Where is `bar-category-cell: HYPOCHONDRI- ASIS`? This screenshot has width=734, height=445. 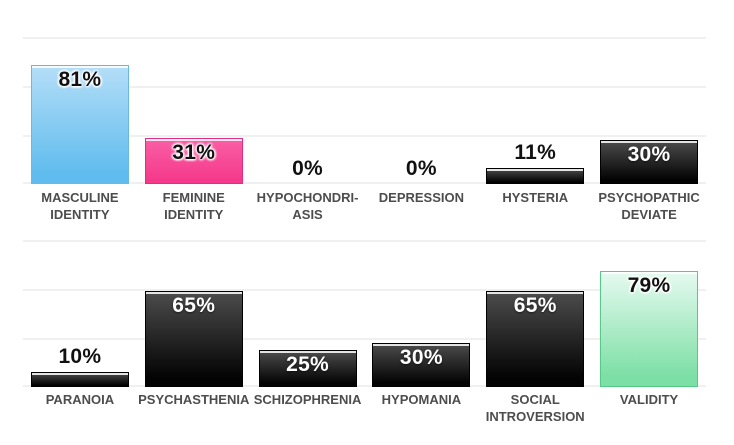 bar-category-cell: HYPOCHONDRI- ASIS is located at coordinates (308, 206).